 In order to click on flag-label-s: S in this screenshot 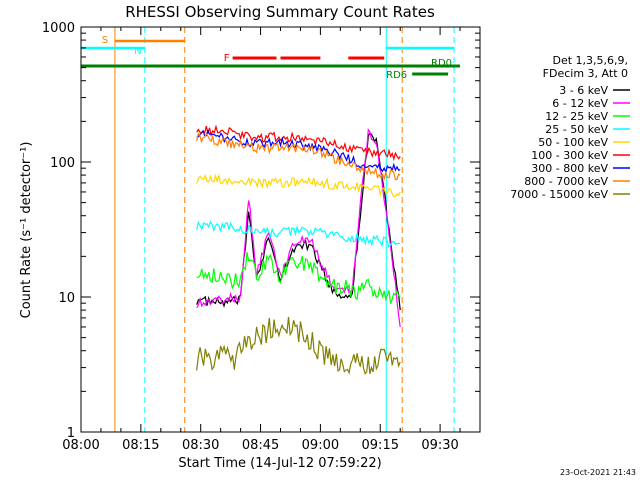, I will do `click(105, 40)`.